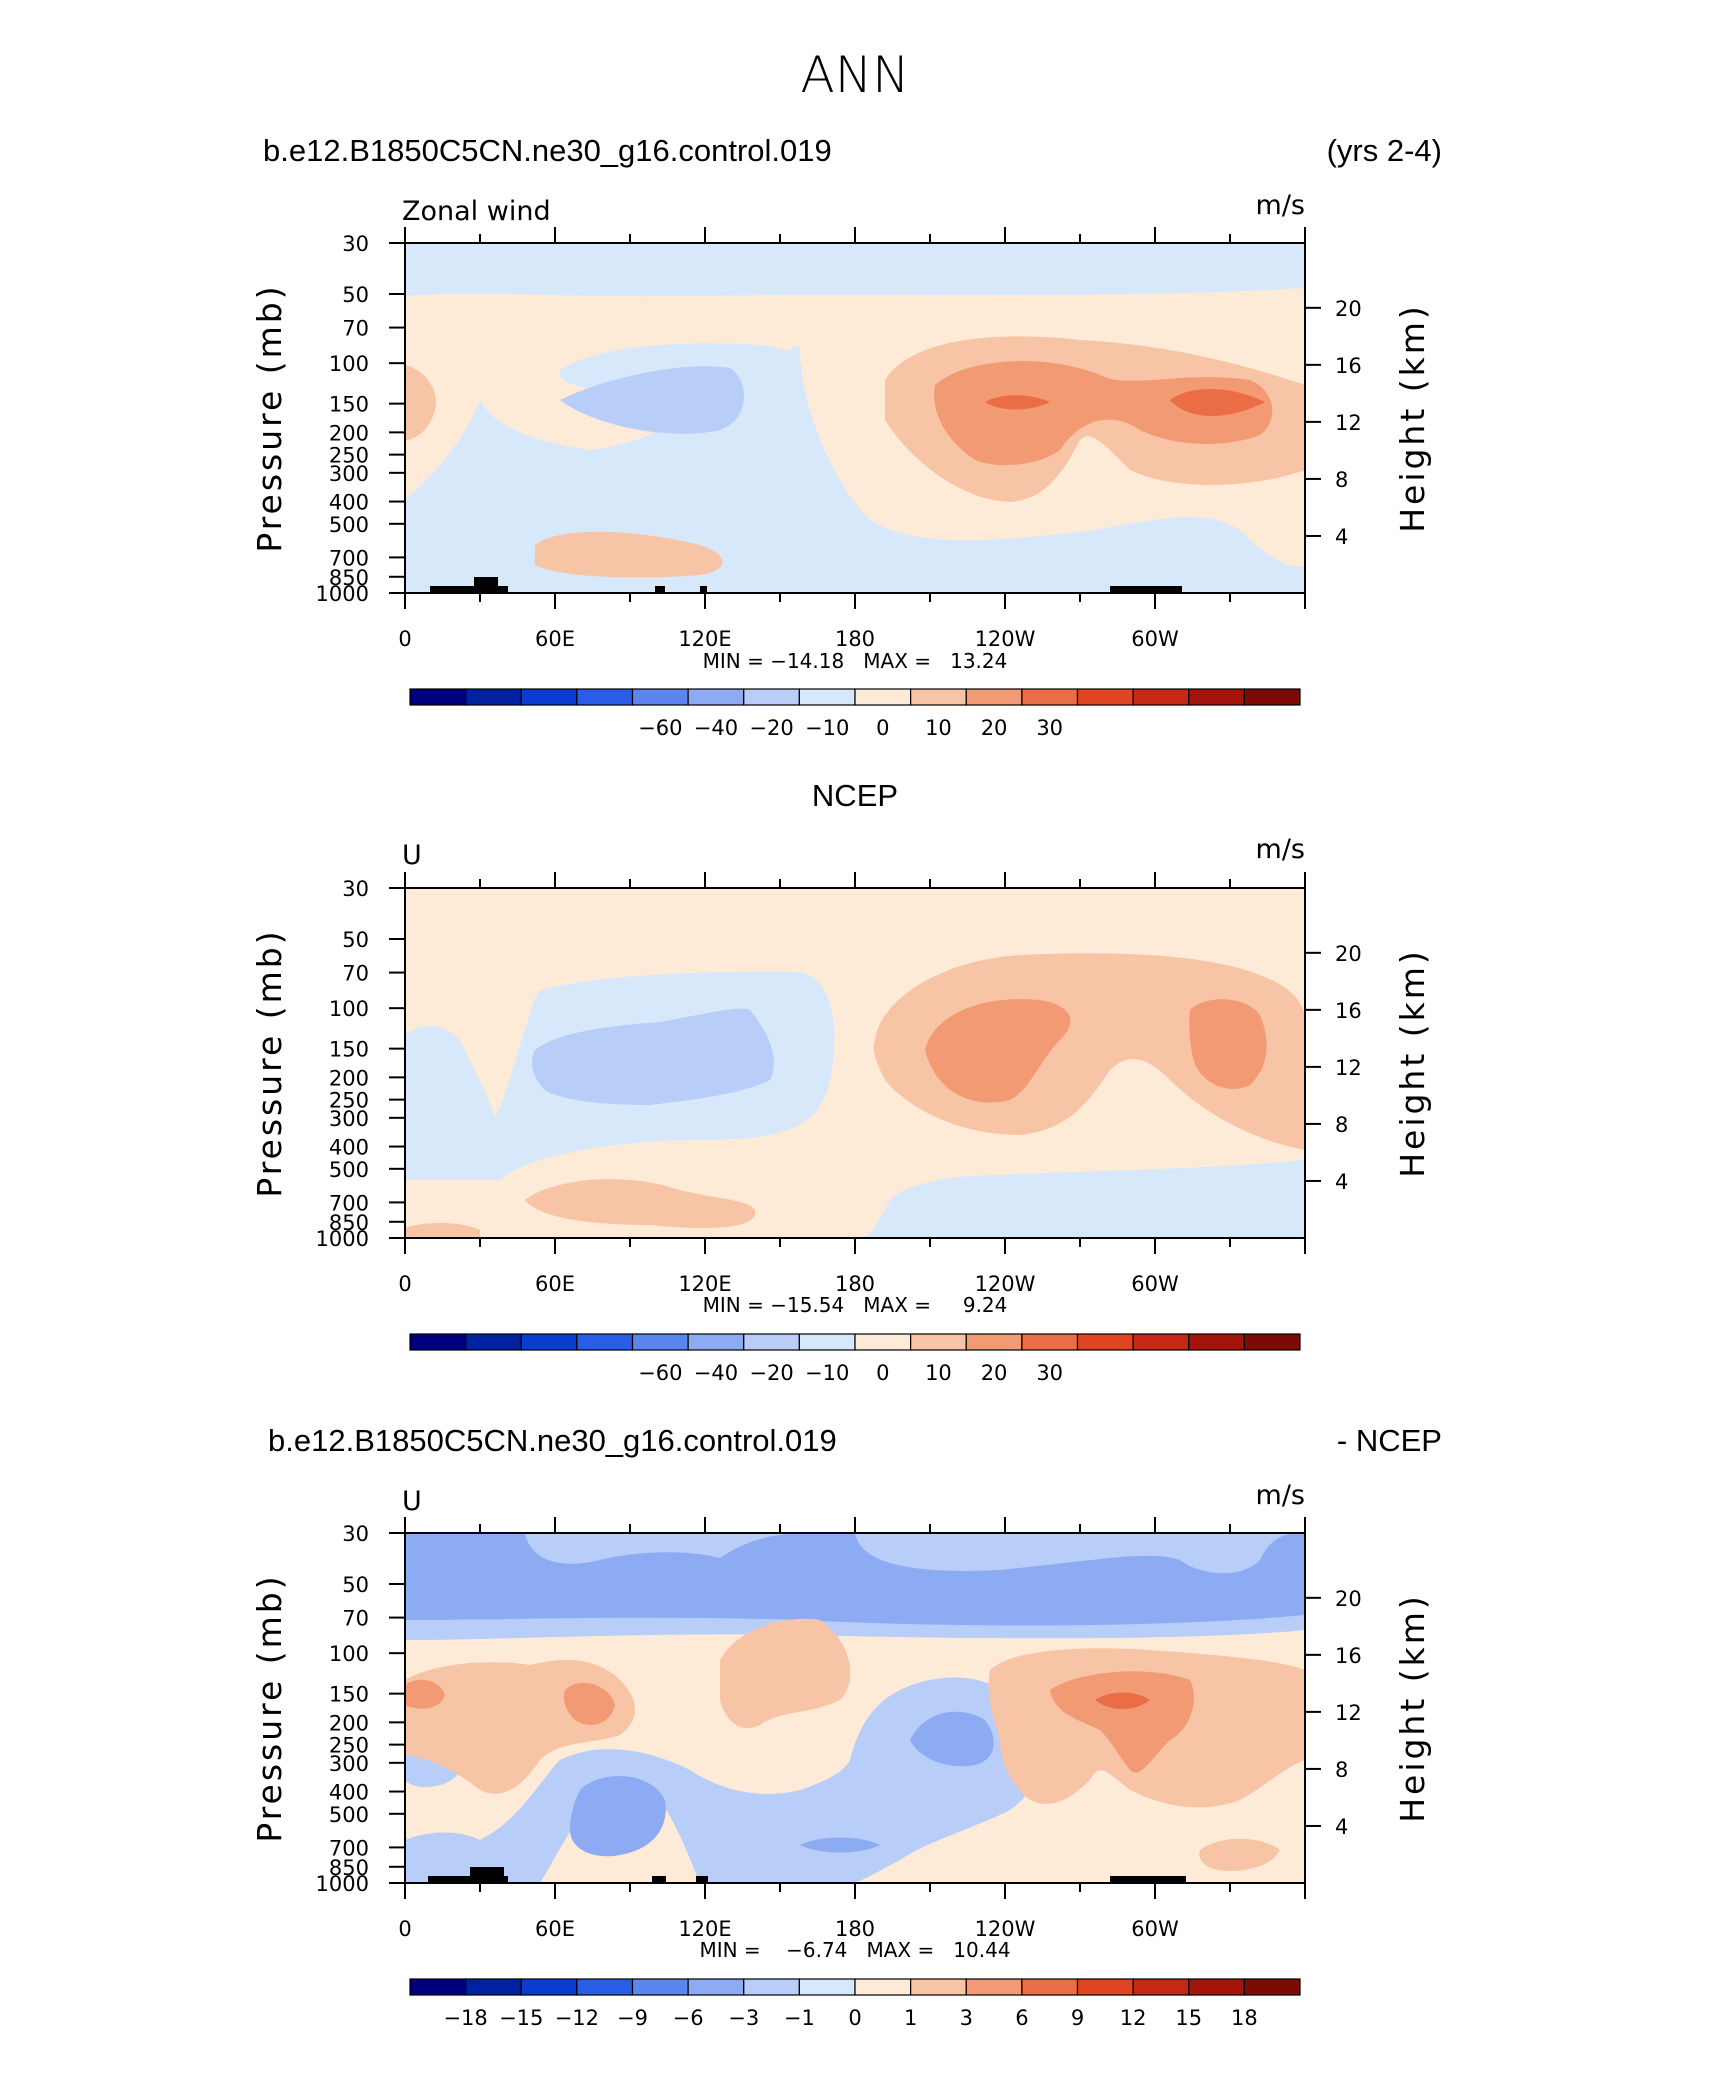  I want to click on x-tick-label: 60E, so click(555, 1284).